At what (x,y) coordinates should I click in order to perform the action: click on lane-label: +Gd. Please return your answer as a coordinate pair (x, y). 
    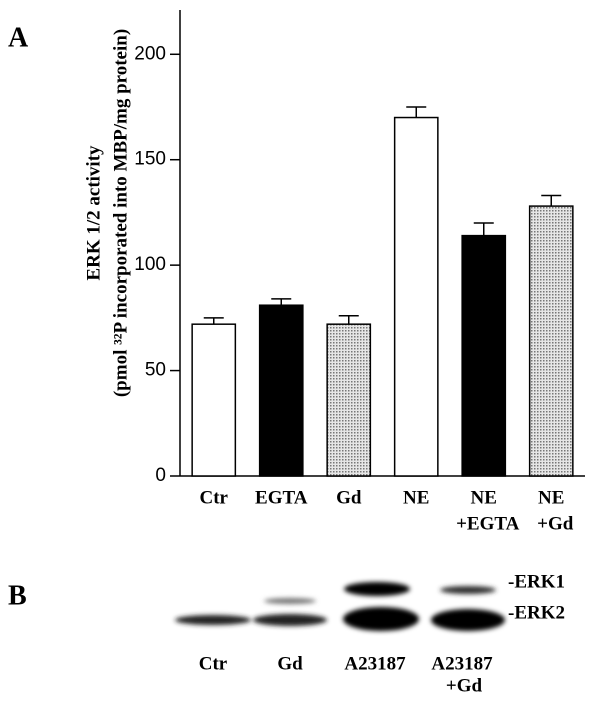
    Looking at the image, I should click on (464, 685).